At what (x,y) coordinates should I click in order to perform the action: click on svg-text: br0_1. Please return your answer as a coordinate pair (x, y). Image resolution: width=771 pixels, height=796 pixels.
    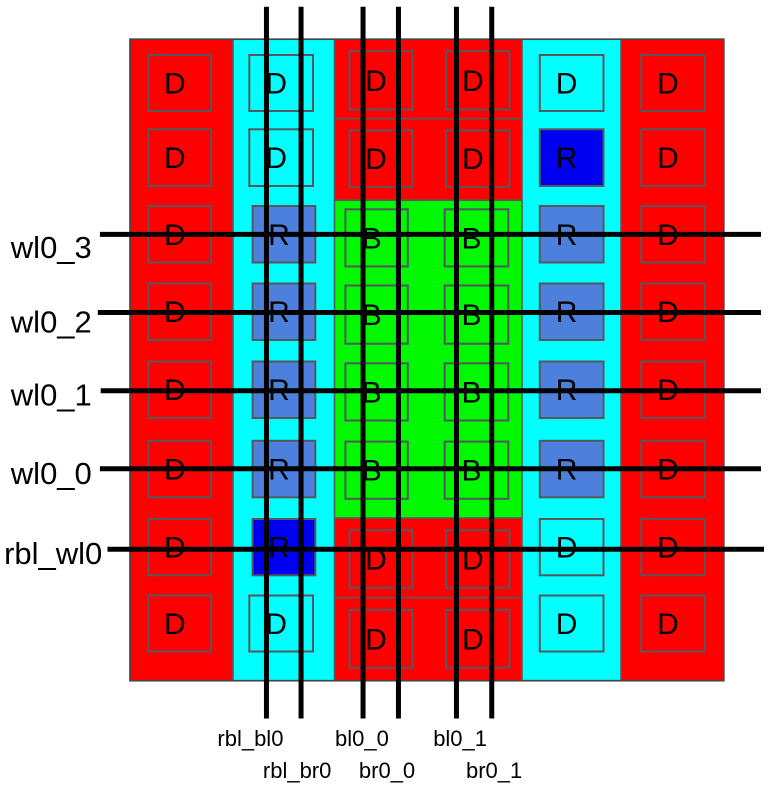
    Looking at the image, I should click on (494, 770).